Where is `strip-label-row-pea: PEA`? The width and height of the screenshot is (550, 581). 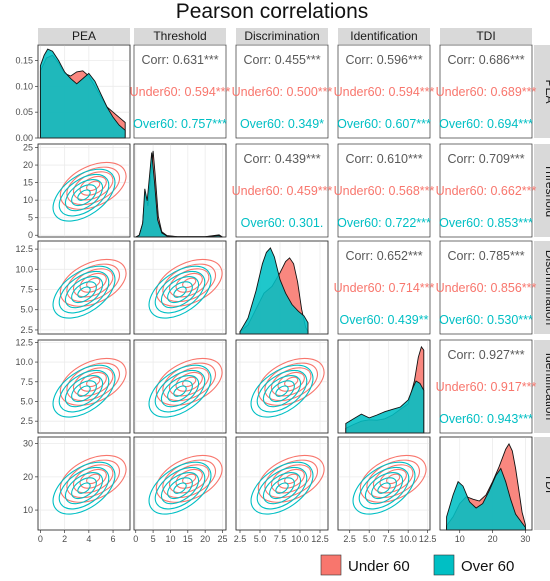 strip-label-row-pea: PEA is located at coordinates (546, 91).